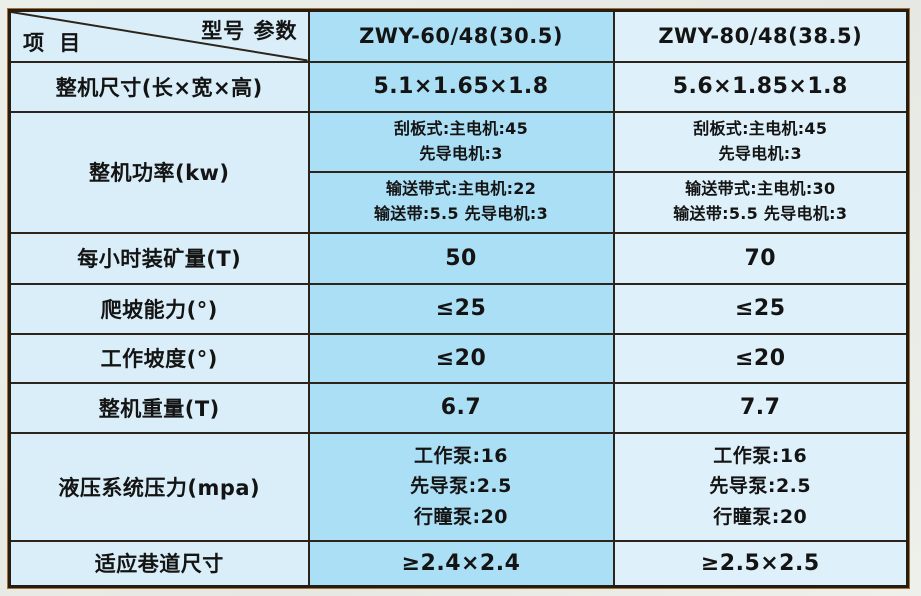 This screenshot has height=596, width=921. Describe the element at coordinates (461, 128) in the screenshot. I see `power-scraper-model1-line1: 刮板式:主电机:45` at that location.